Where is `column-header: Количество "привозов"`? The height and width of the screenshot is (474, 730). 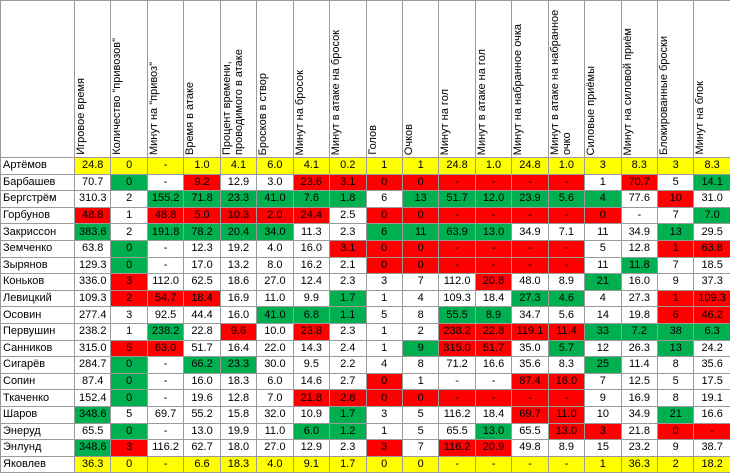
column-header: Количество "привозов" is located at coordinates (129, 79).